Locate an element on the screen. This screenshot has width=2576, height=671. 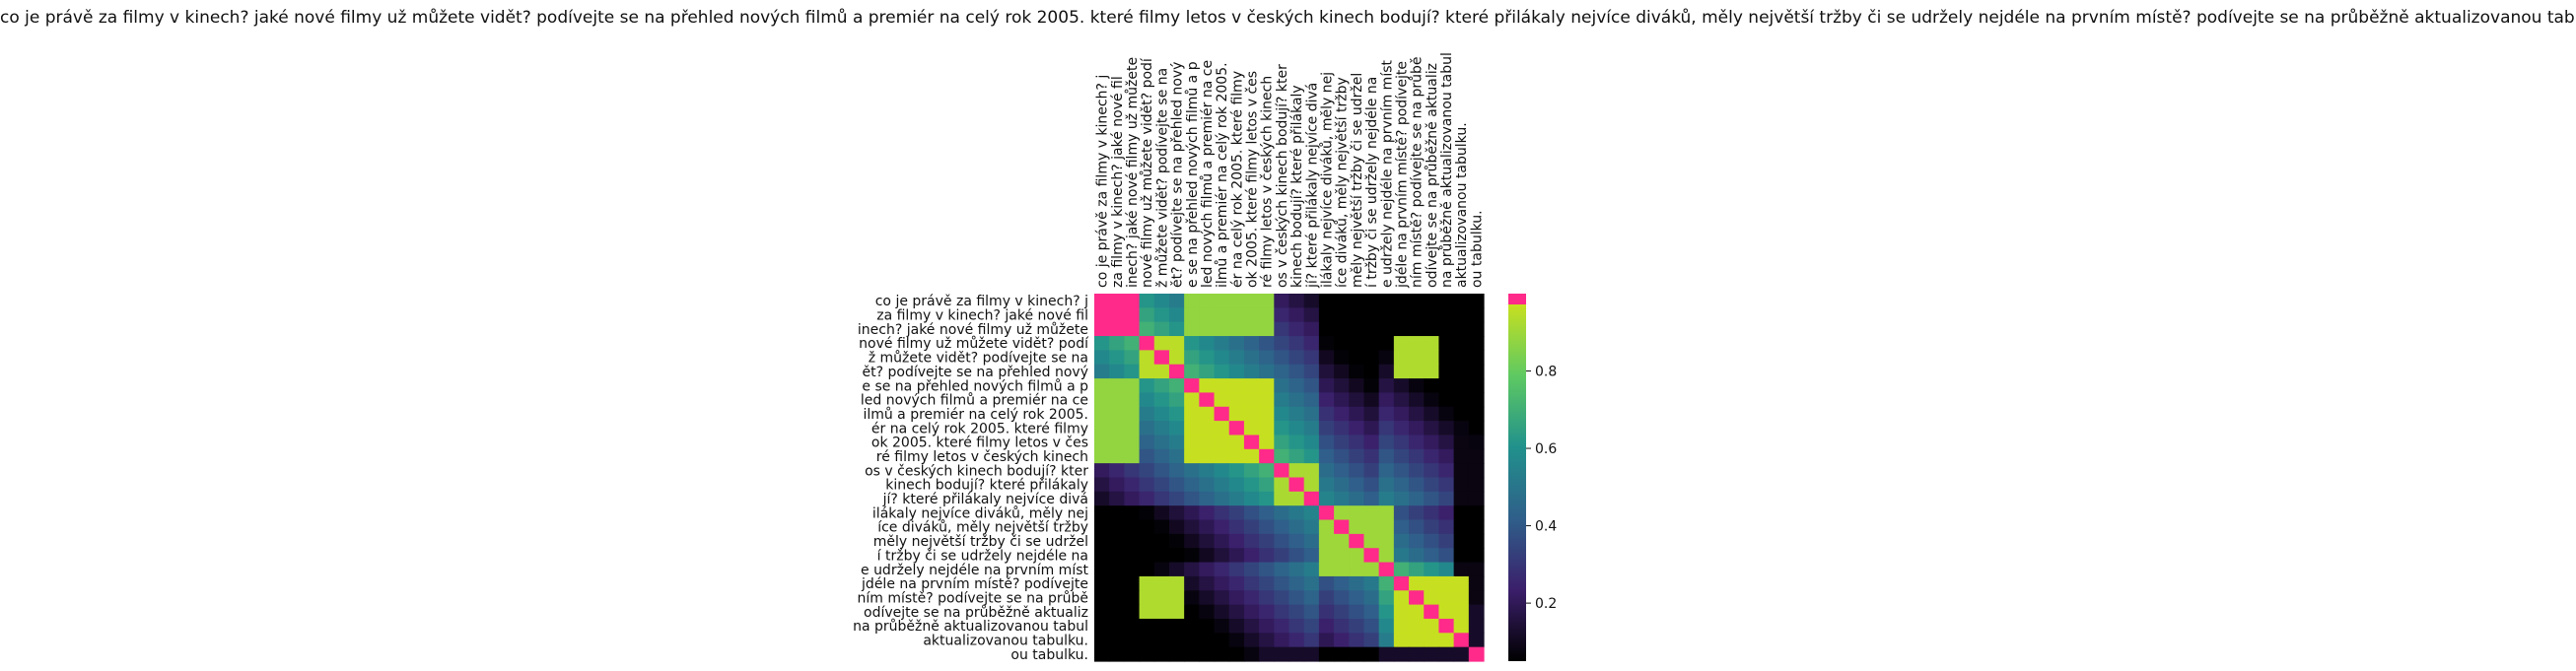
x-tick-label: ou tabulku. is located at coordinates (1477, 249).